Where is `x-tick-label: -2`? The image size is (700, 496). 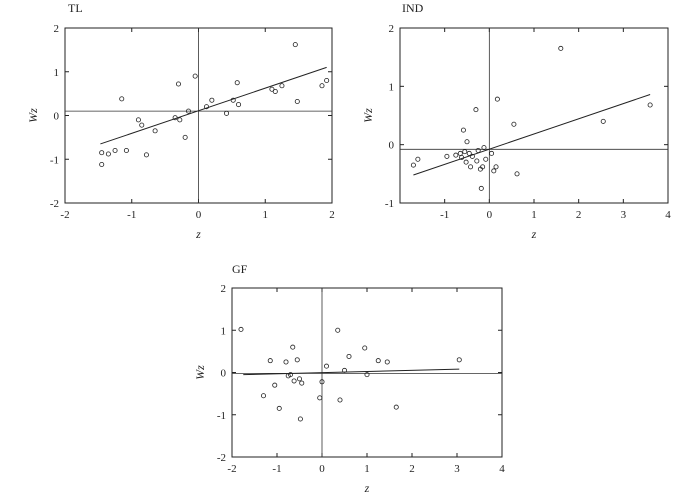 x-tick-label: -2 is located at coordinates (231, 469).